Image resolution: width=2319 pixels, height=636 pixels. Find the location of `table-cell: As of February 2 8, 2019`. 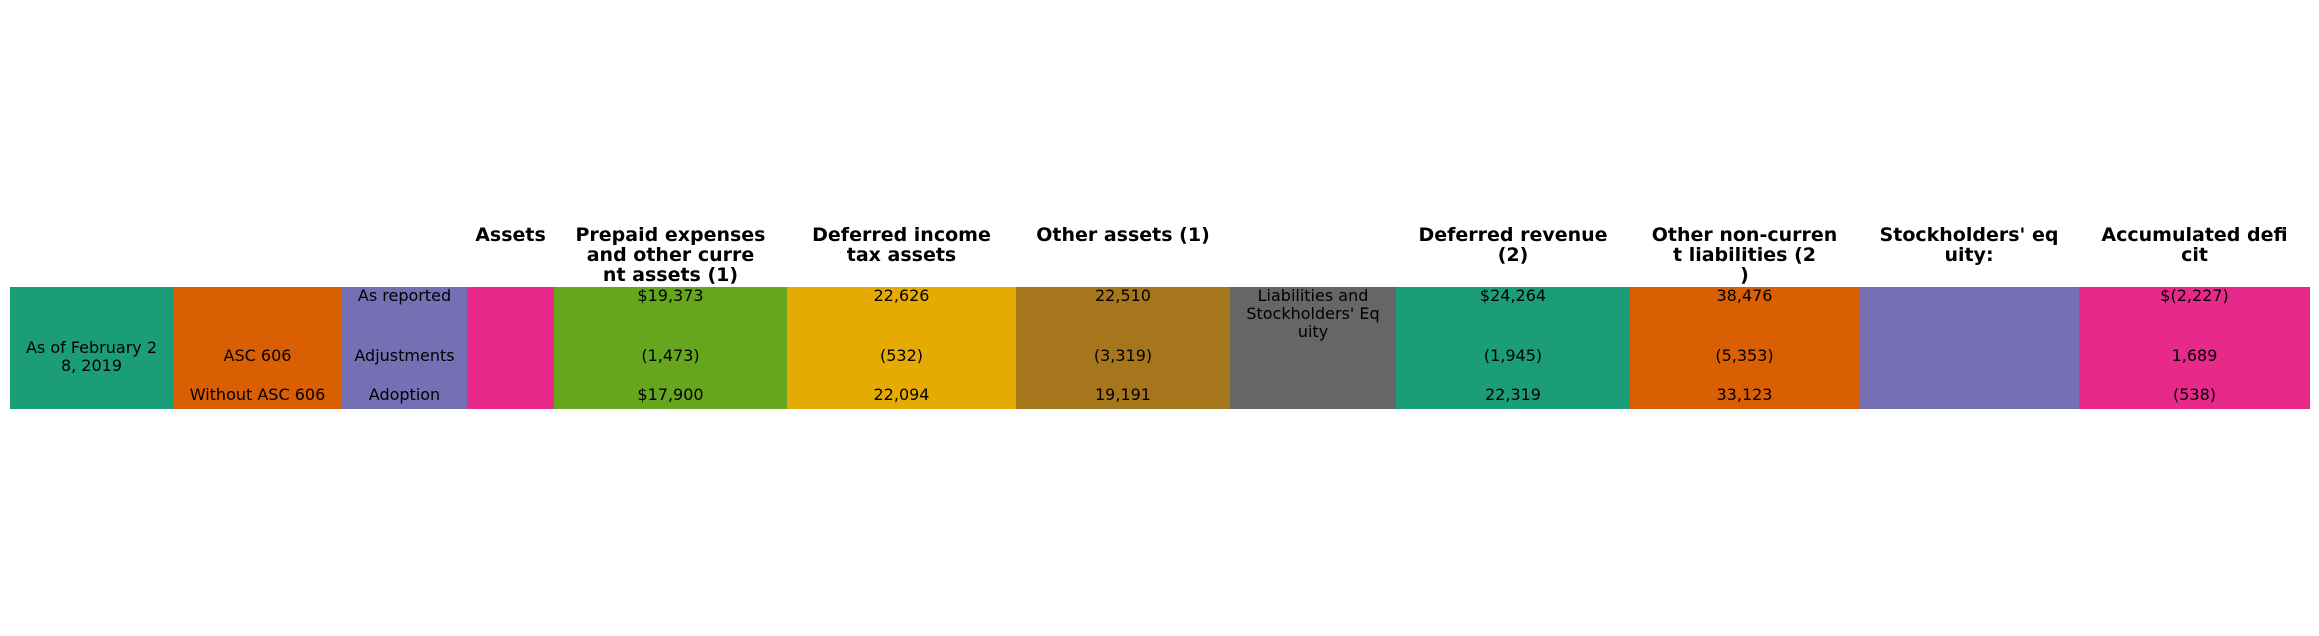

table-cell: As of February 2 8, 2019 is located at coordinates (91, 356).